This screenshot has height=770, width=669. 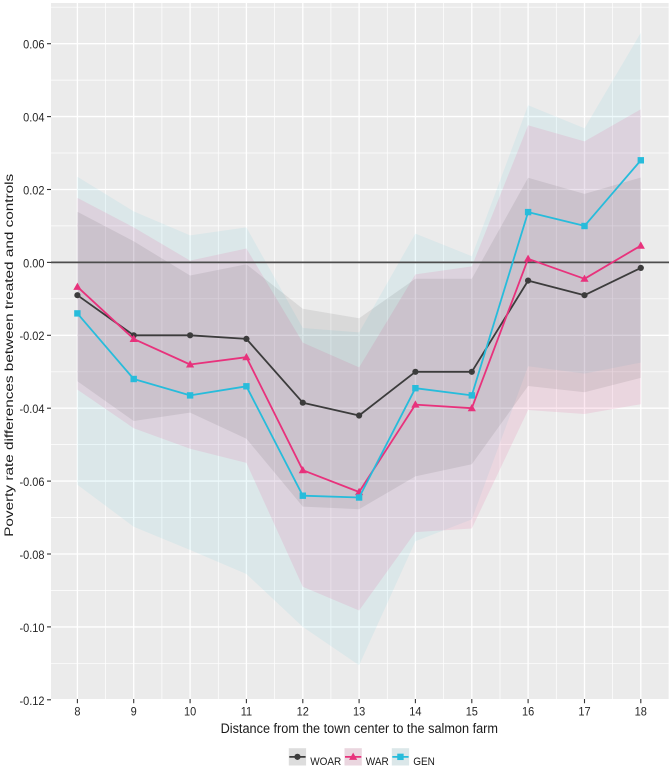 What do you see at coordinates (31, 701) in the screenshot?
I see `svg-text: -0.12` at bounding box center [31, 701].